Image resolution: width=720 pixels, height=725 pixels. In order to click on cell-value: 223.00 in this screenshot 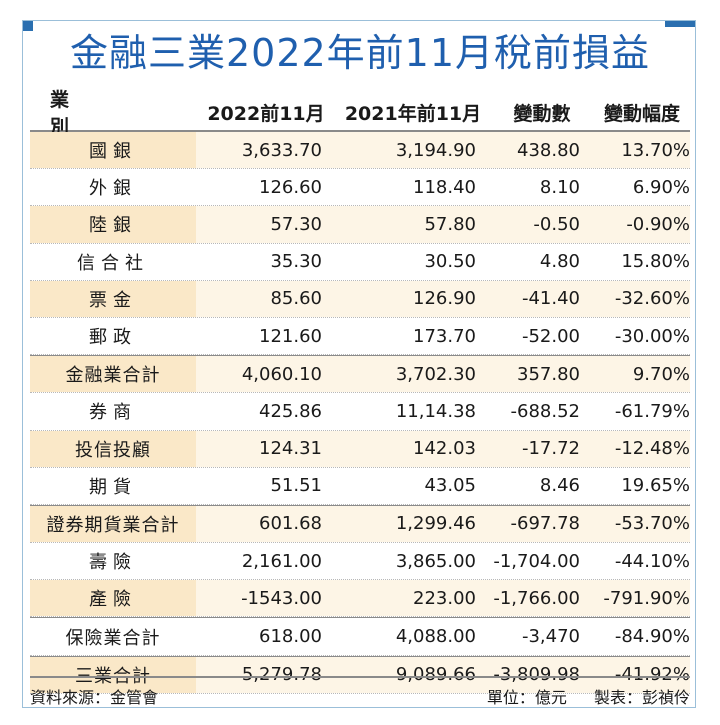, I will do `click(413, 598)`.